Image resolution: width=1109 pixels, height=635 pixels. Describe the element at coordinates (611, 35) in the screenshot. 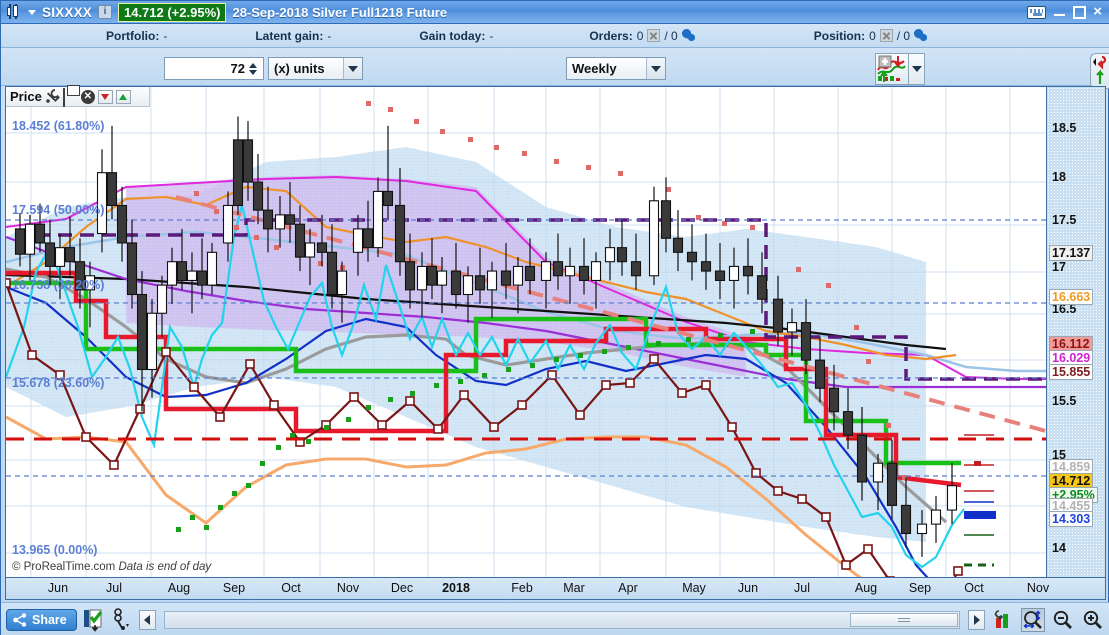

I see `orders-label: Orders:` at that location.